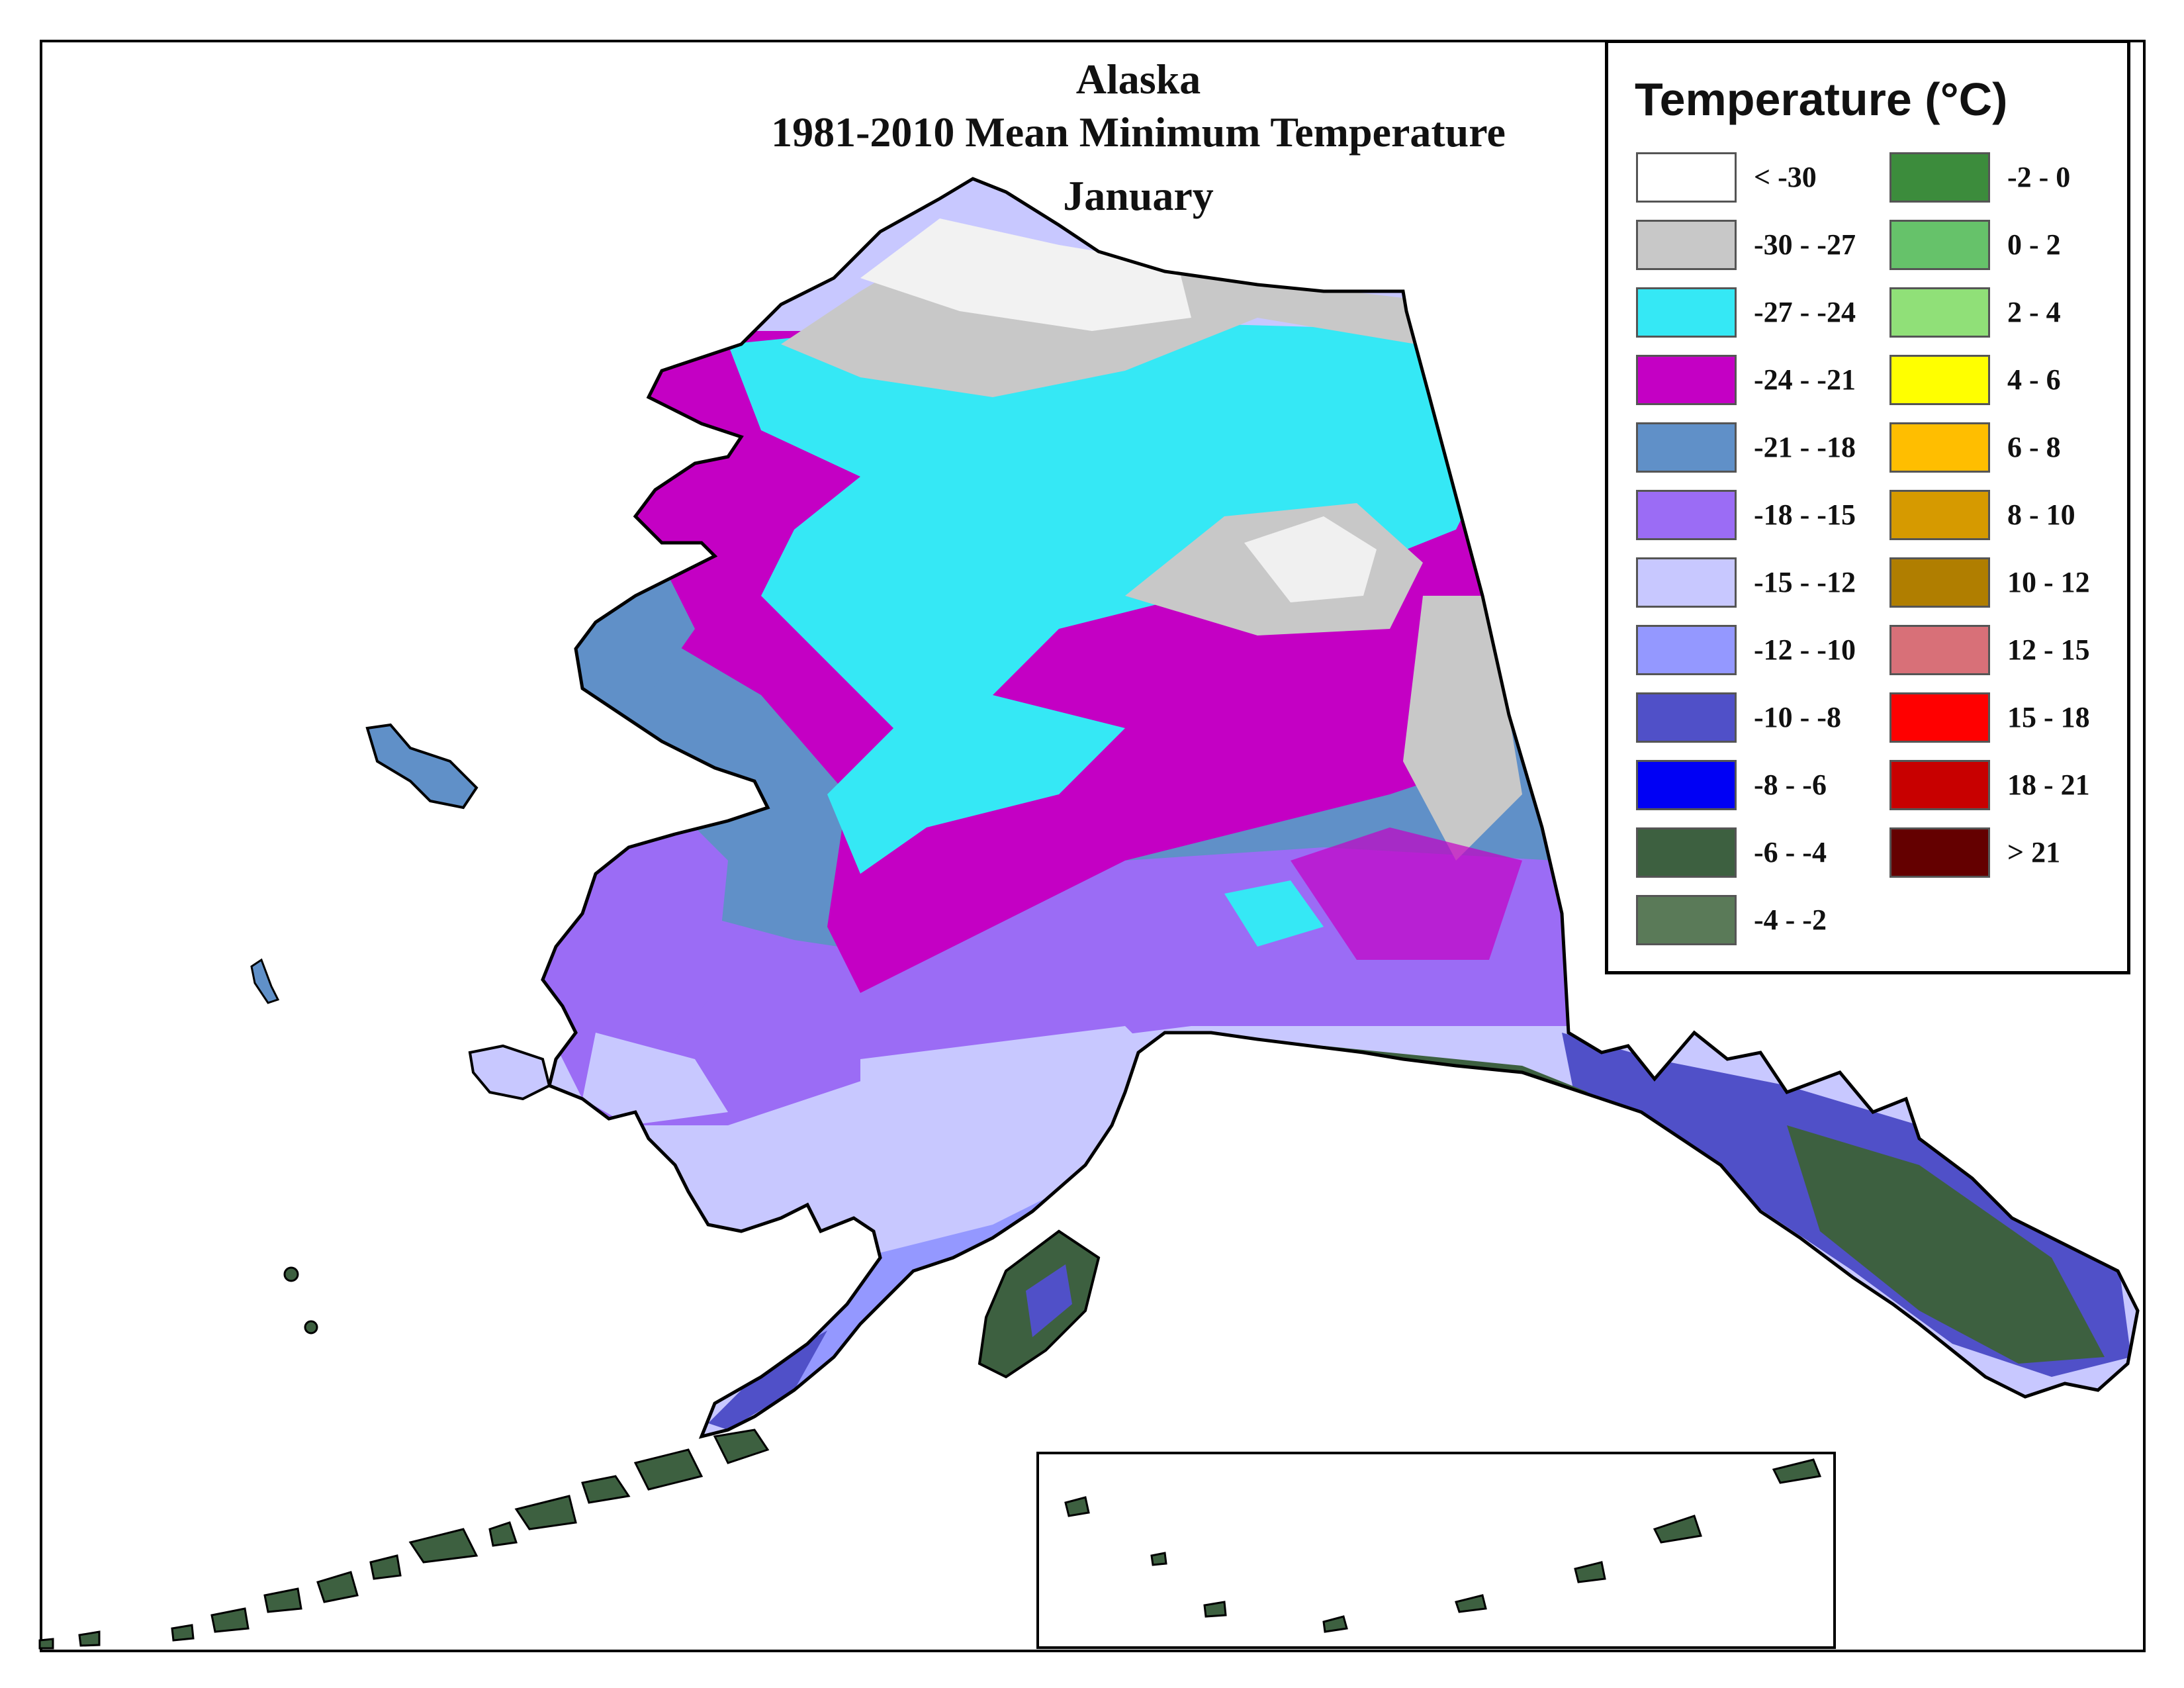 The height and width of the screenshot is (1688, 2184). Describe the element at coordinates (1821, 99) in the screenshot. I see `legend-title: Temperature (°C)` at that location.